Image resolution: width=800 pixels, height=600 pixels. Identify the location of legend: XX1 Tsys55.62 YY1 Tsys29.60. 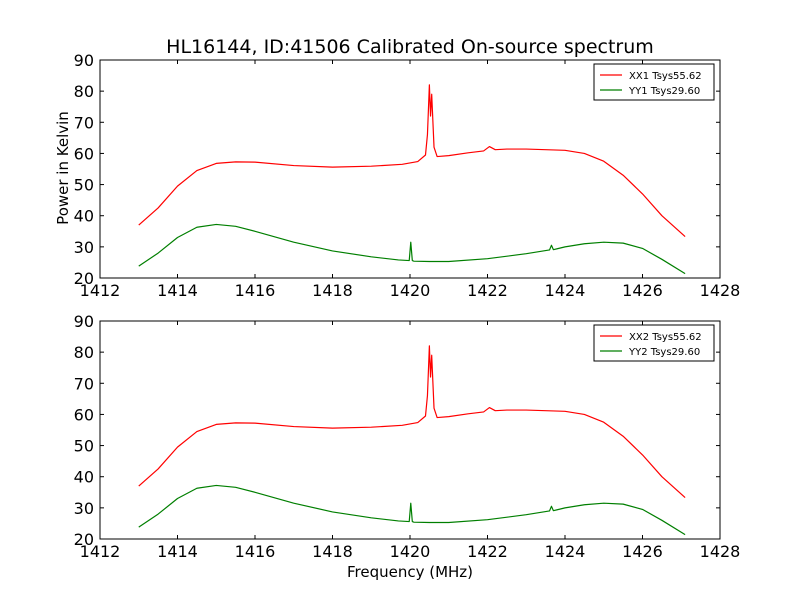
(654, 82).